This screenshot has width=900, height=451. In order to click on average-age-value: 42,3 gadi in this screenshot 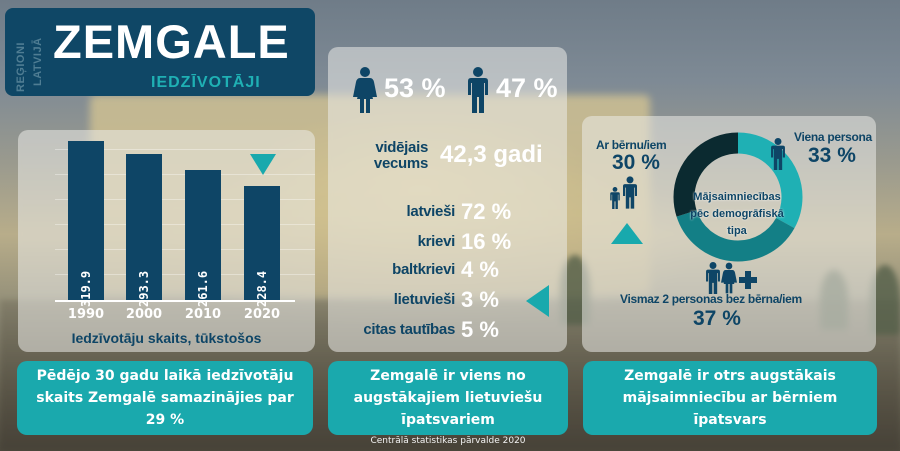, I will do `click(491, 154)`.